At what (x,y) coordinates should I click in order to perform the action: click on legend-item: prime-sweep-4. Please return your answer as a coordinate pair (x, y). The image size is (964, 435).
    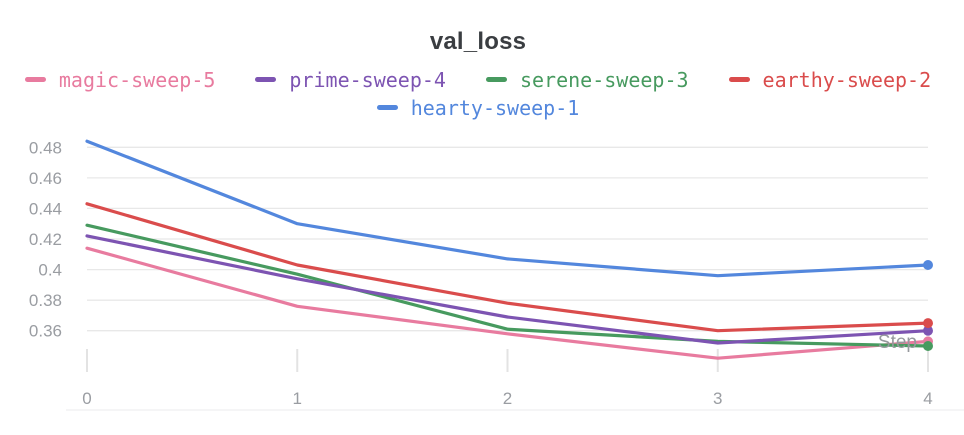
    Looking at the image, I should click on (350, 79).